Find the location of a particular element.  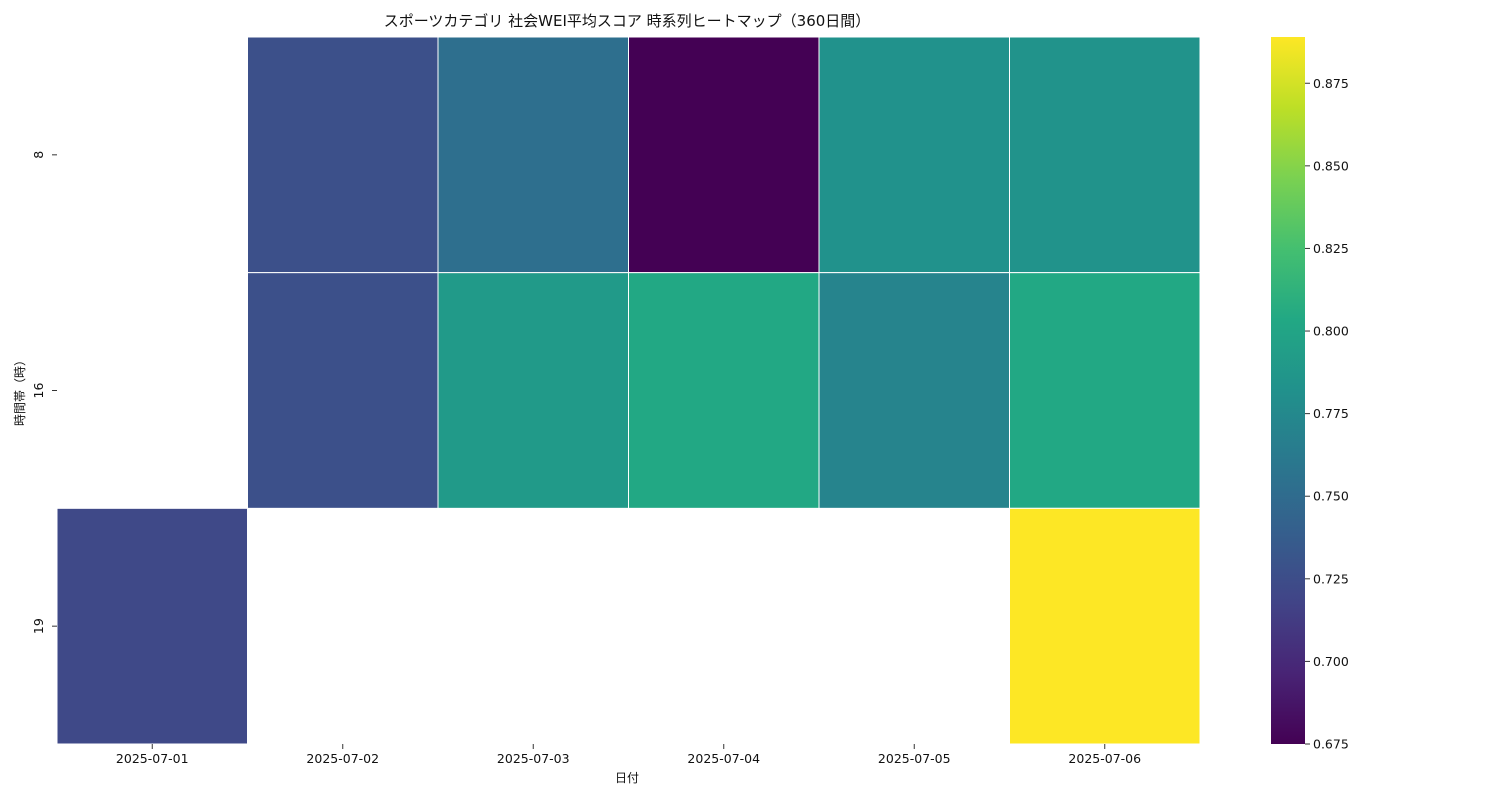

colorbar-tick-label: 0.875 is located at coordinates (1331, 83).